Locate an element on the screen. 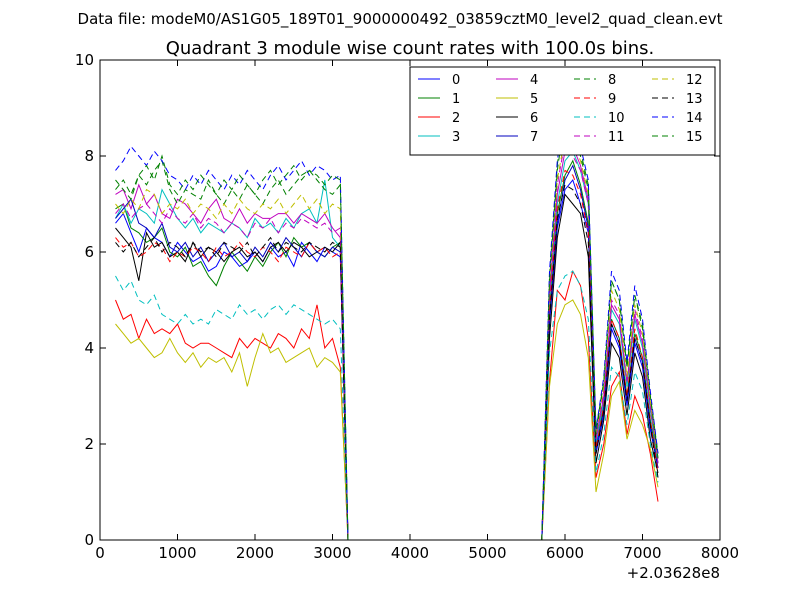 Image resolution: width=800 pixels, height=600 pixels. x-tick-label: 0 is located at coordinates (100, 553).